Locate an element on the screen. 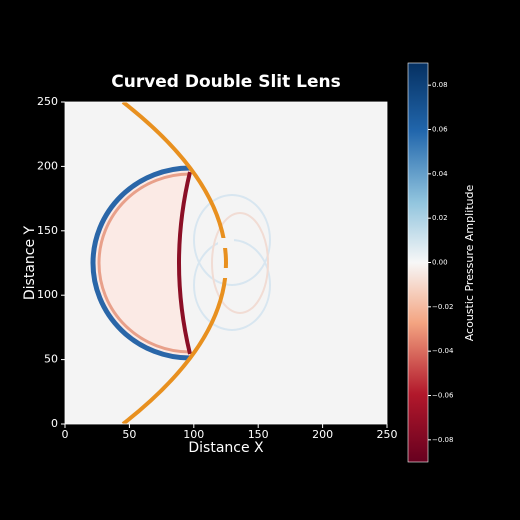 This screenshot has height=520, width=520. colorbar is located at coordinates (418, 262).